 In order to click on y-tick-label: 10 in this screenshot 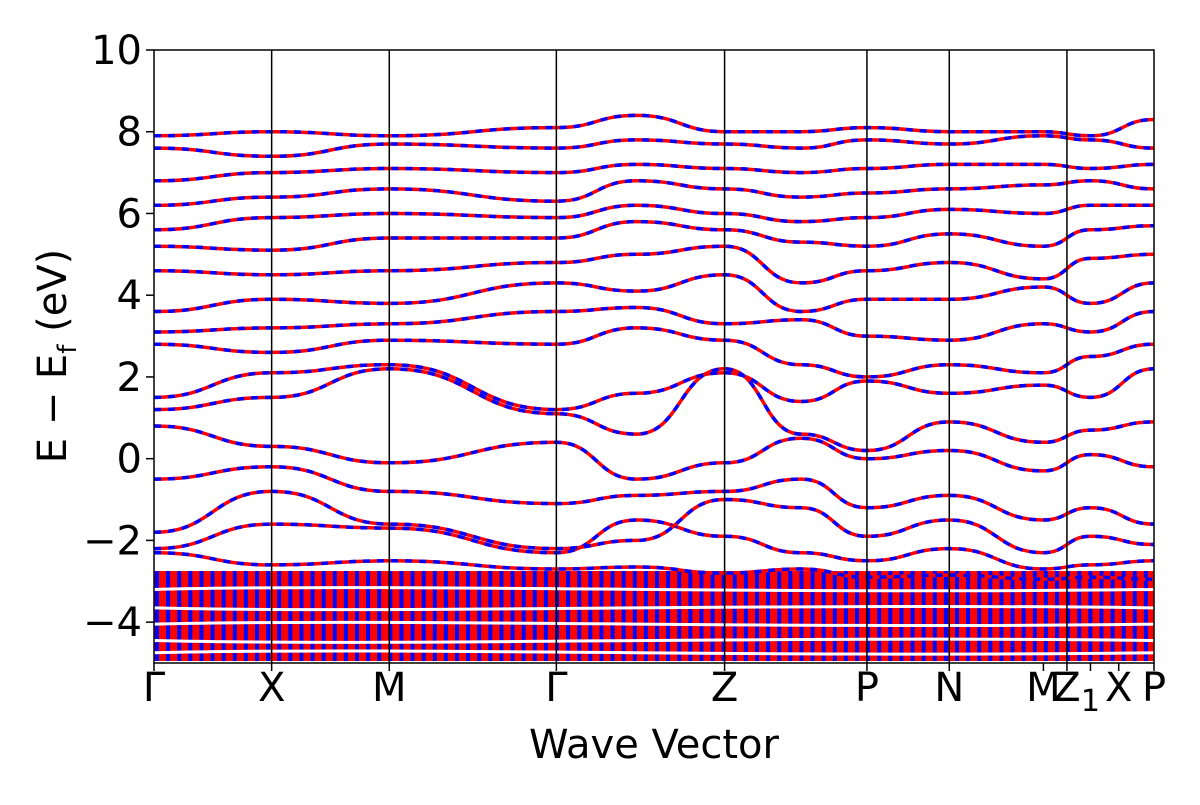, I will do `click(116, 51)`.